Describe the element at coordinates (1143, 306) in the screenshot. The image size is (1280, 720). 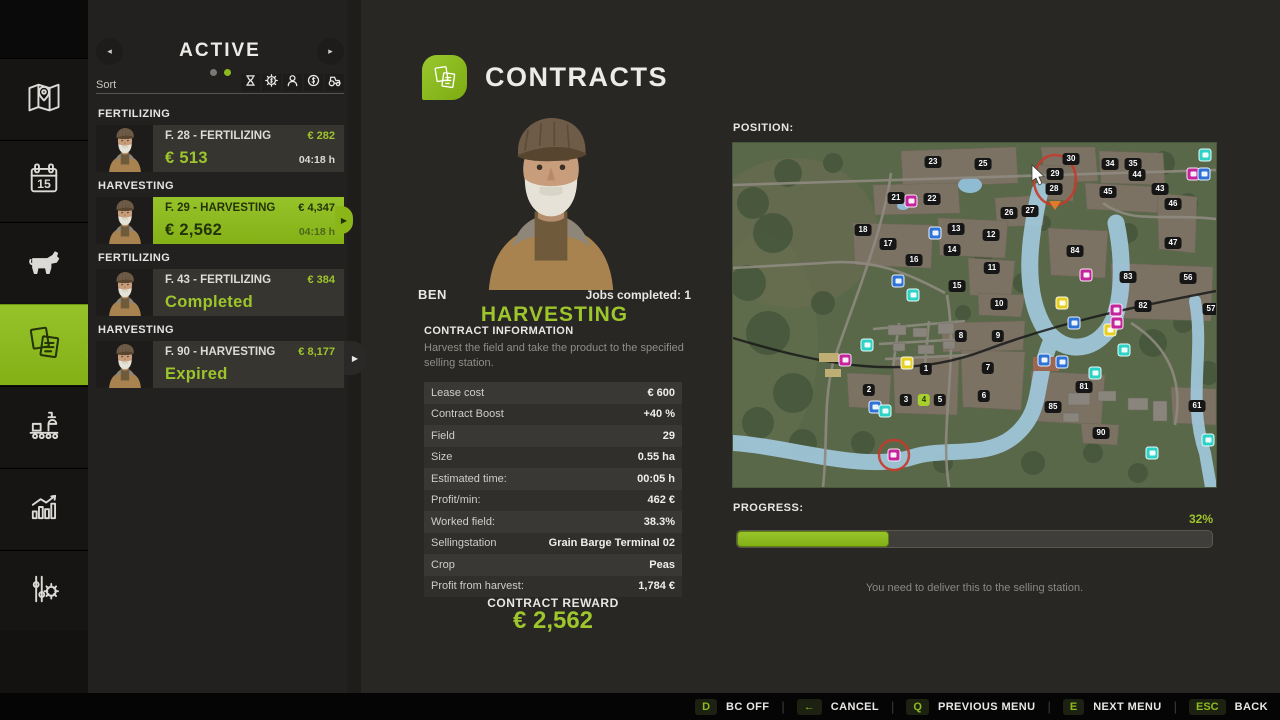
I see `map-field-number: 82` at that location.